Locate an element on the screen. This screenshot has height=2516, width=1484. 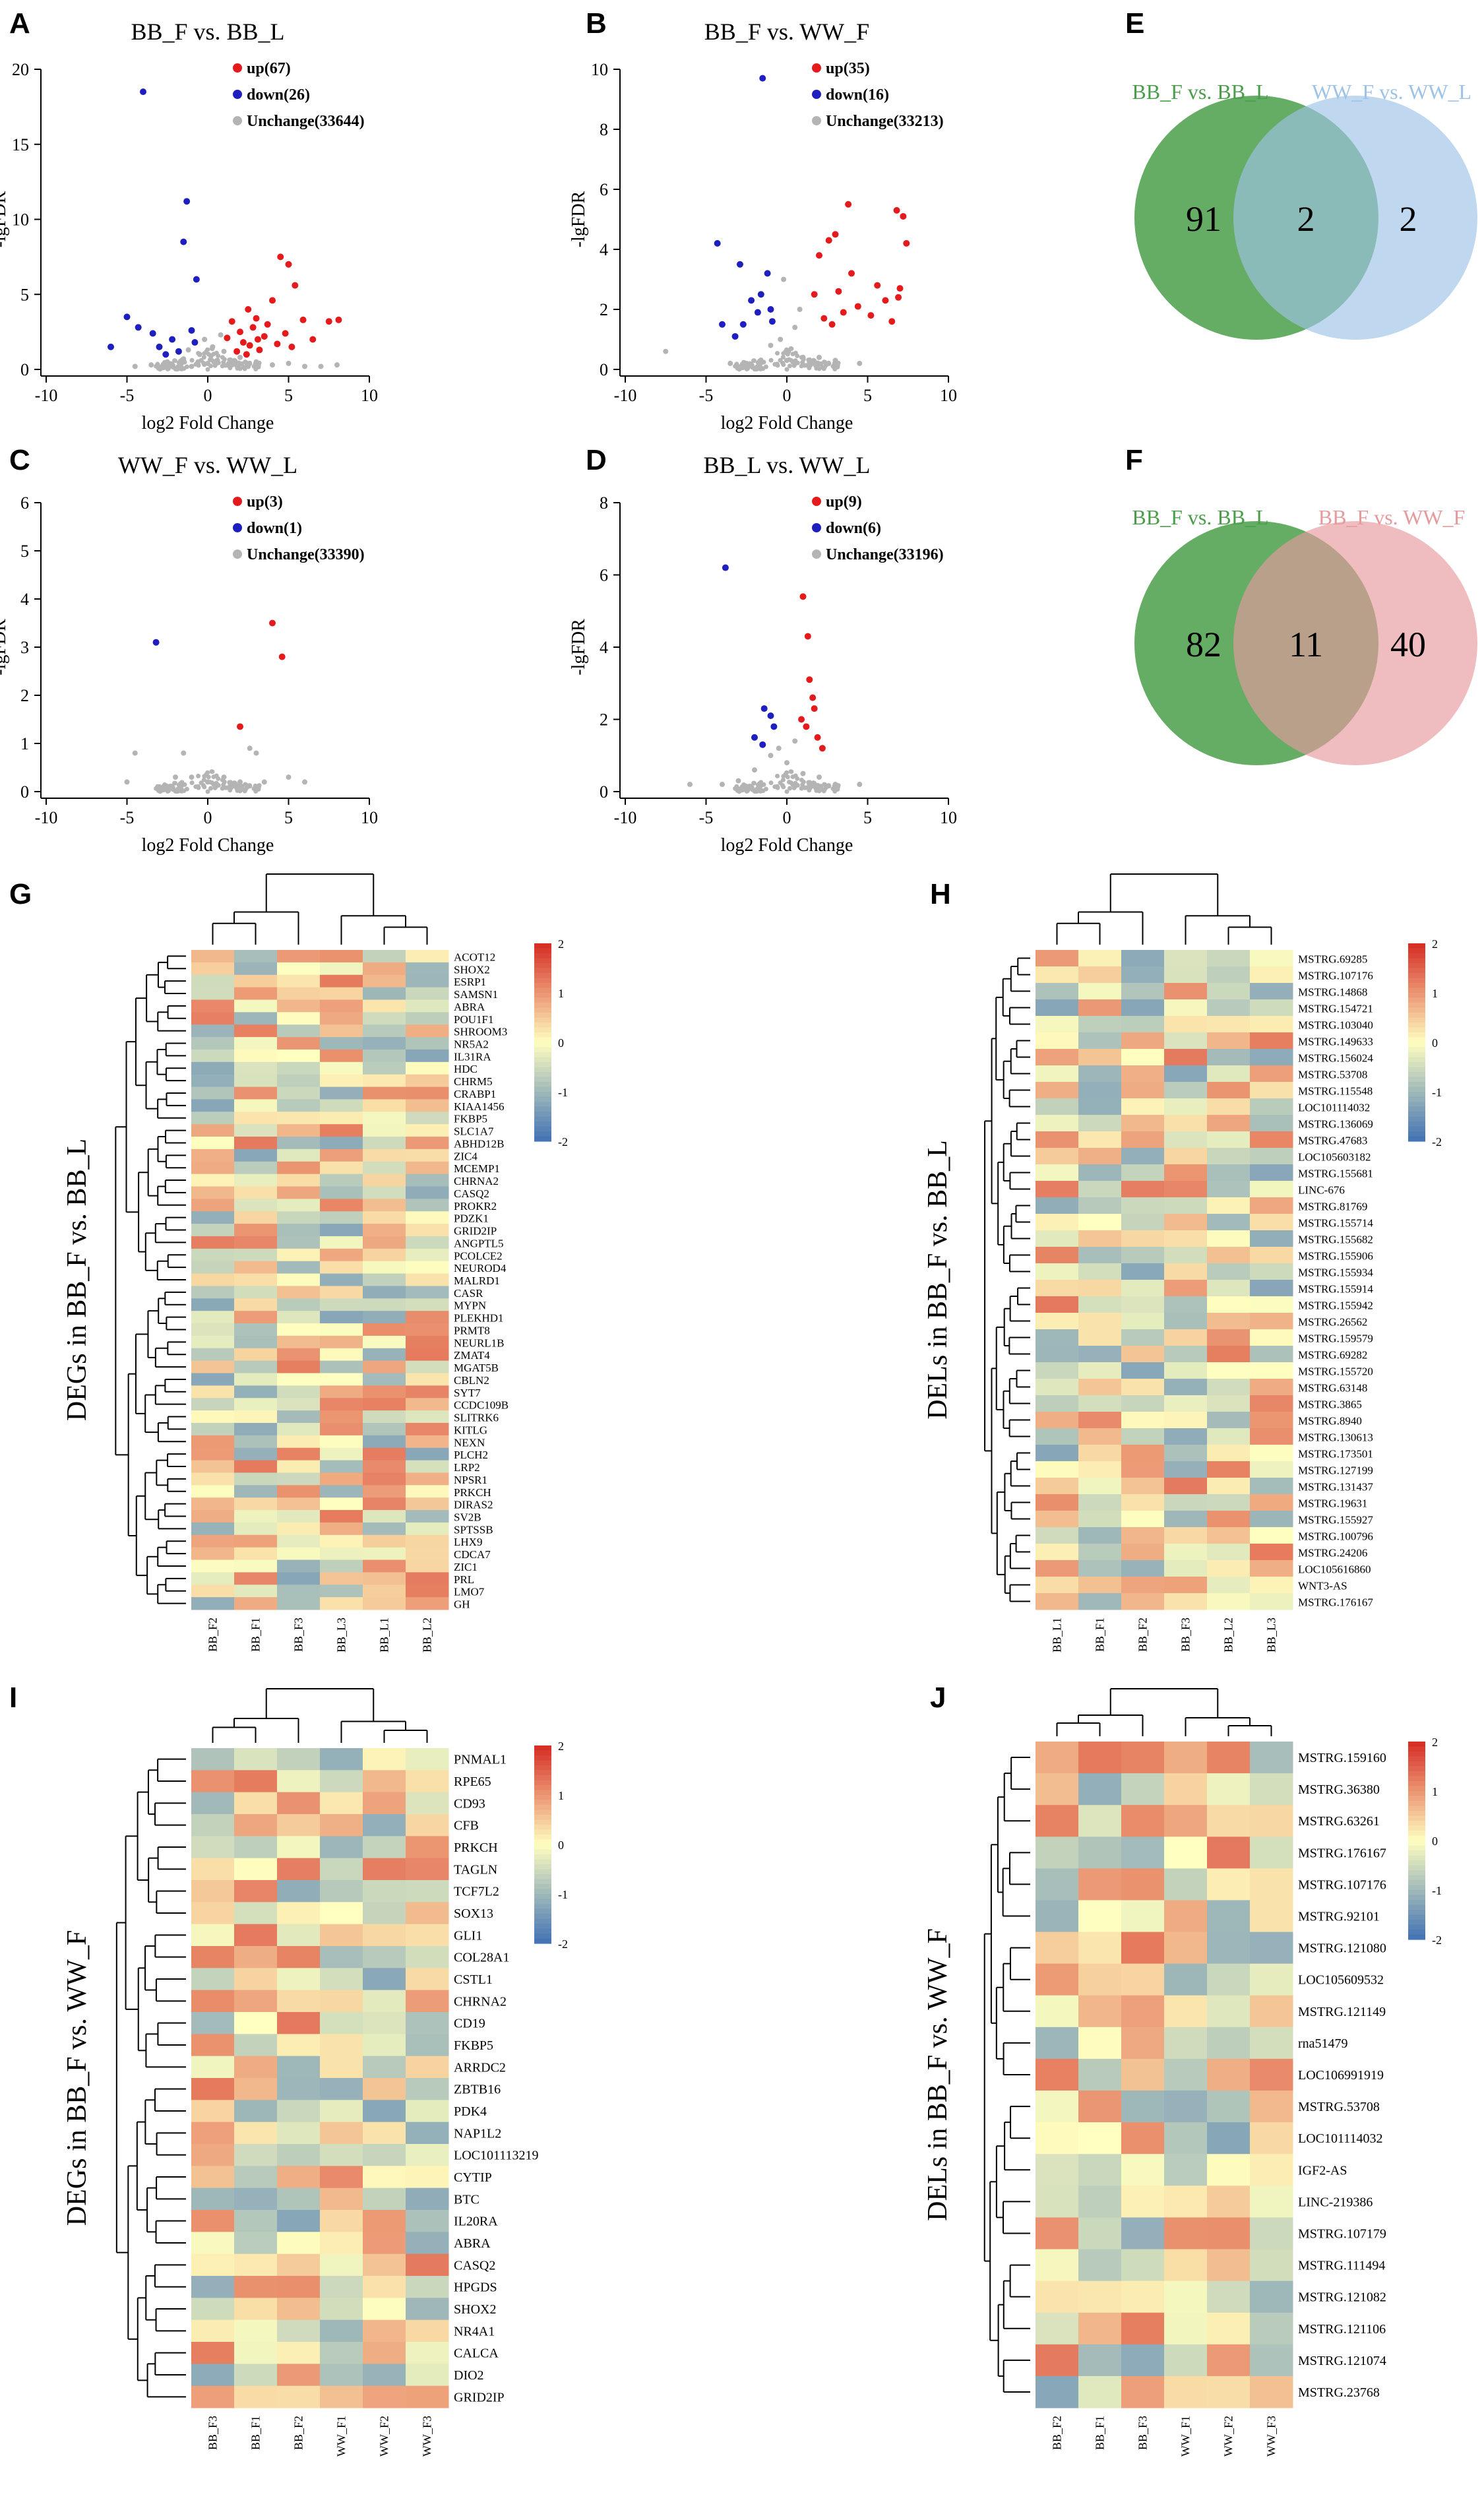
row-label: CYTIP is located at coordinates (473, 2177).